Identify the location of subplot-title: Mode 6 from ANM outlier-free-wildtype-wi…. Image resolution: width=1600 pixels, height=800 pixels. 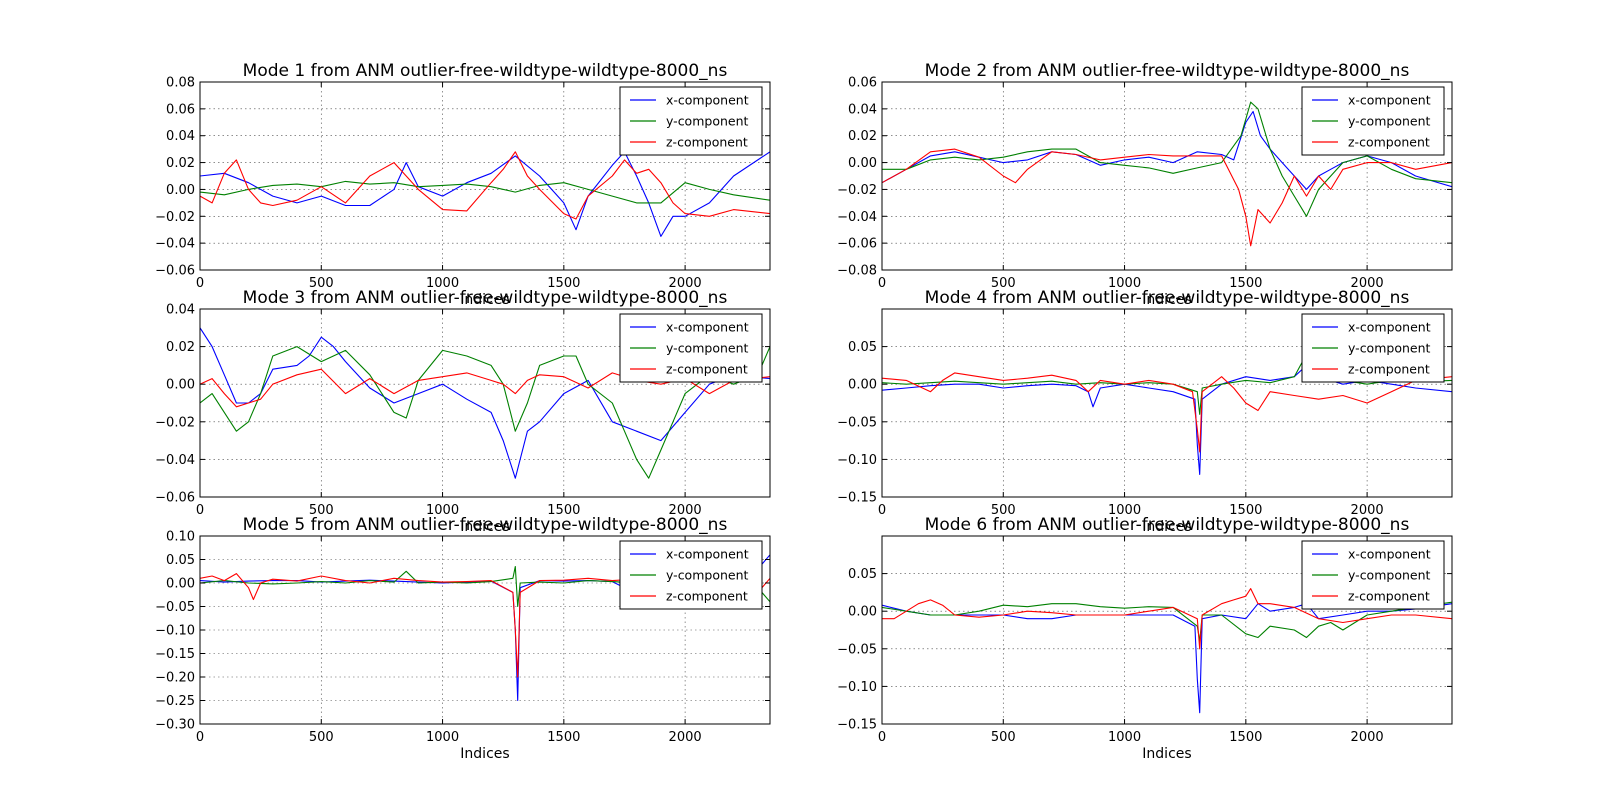
(1167, 525).